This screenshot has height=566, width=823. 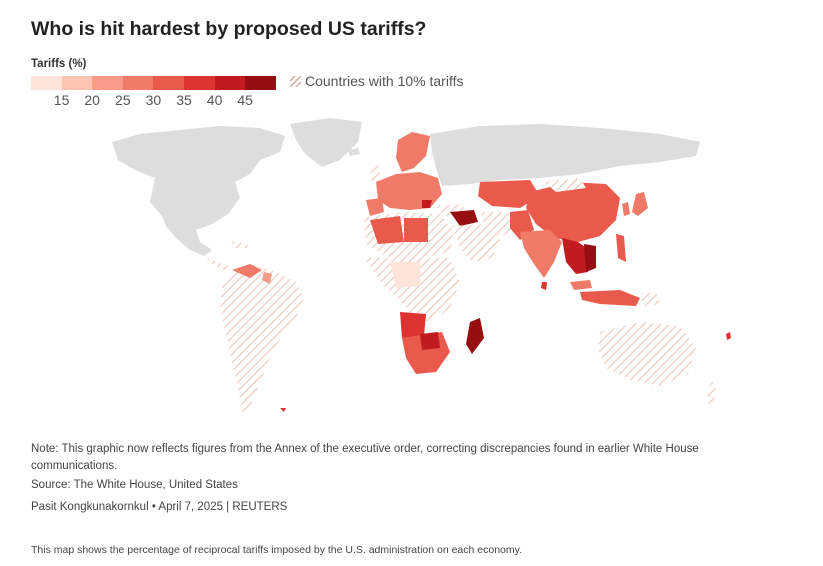 I want to click on arabia, so click(x=476, y=243).